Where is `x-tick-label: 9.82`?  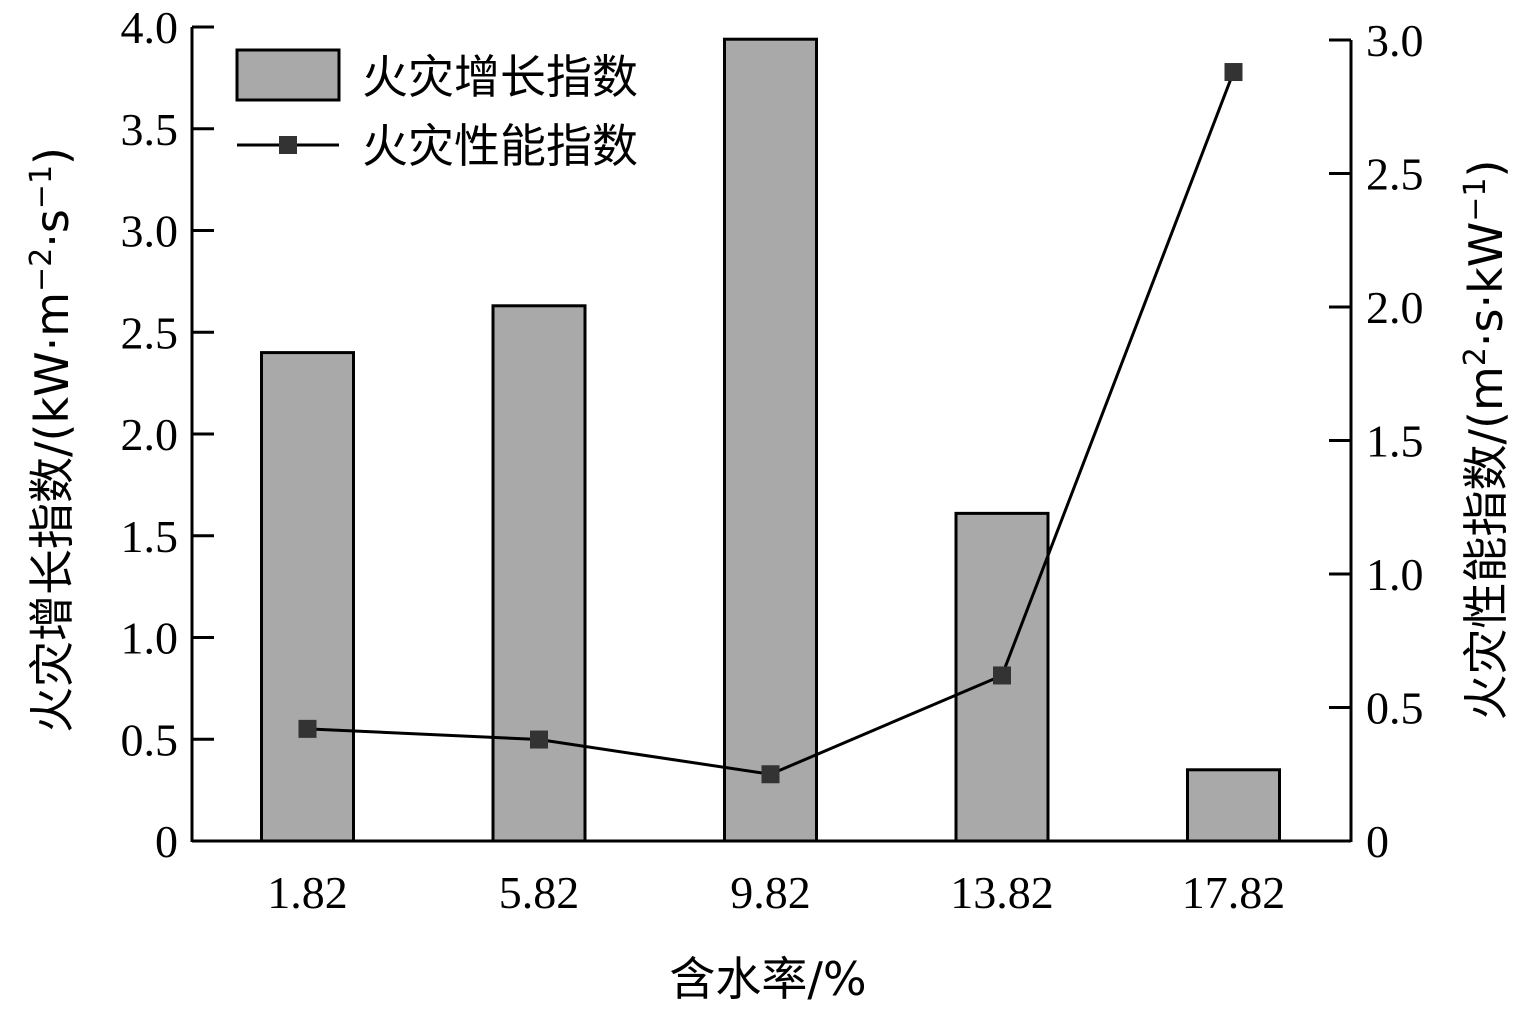 x-tick-label: 9.82 is located at coordinates (770, 892).